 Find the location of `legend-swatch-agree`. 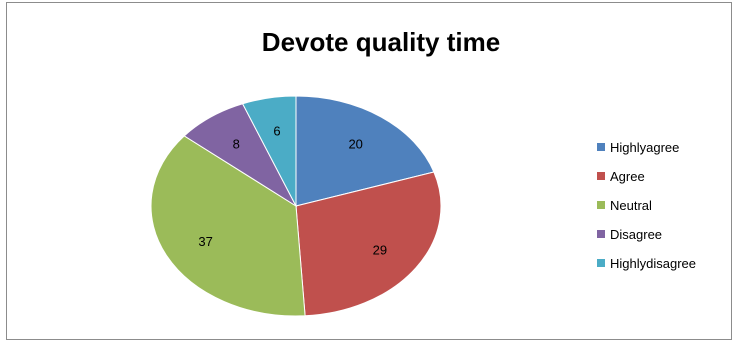

legend-swatch-agree is located at coordinates (601, 176).